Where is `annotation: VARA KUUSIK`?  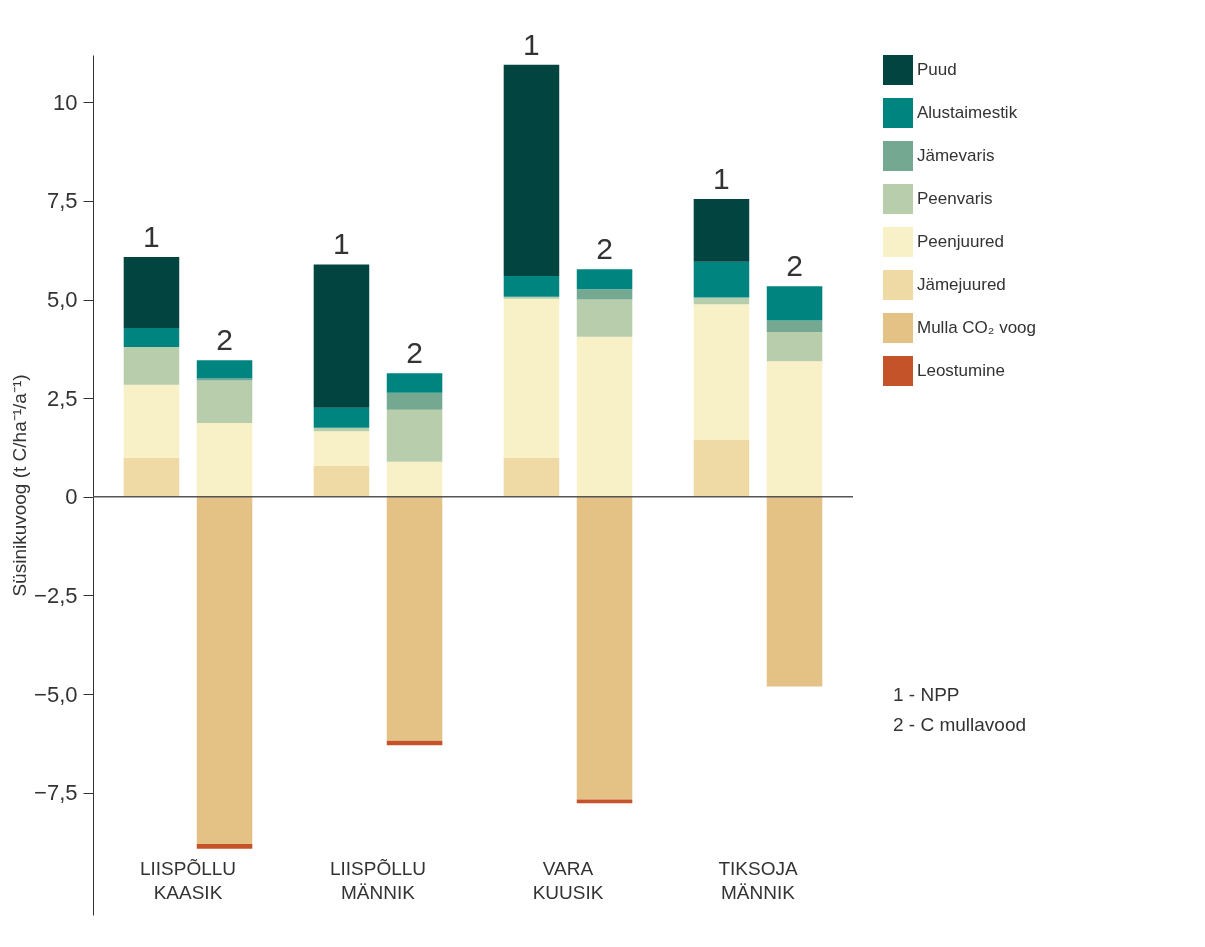
annotation: VARA KUUSIK is located at coordinates (568, 880).